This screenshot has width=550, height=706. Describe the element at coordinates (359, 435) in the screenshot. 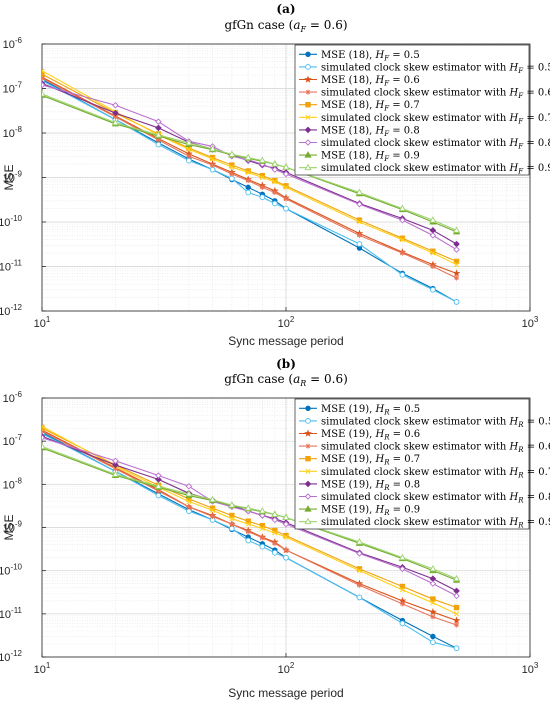

I see `legend-entry: MSE (19), HR = 0.6` at that location.